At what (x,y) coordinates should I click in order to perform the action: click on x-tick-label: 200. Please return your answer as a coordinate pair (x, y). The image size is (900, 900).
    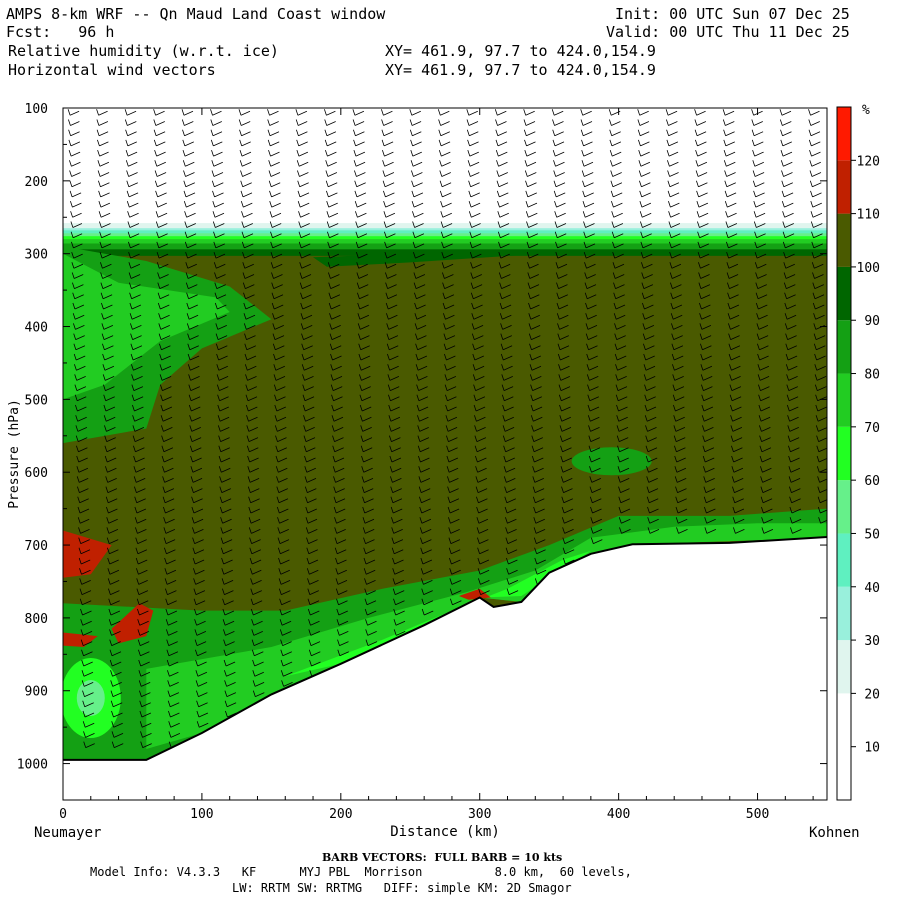
    Looking at the image, I should click on (340, 814).